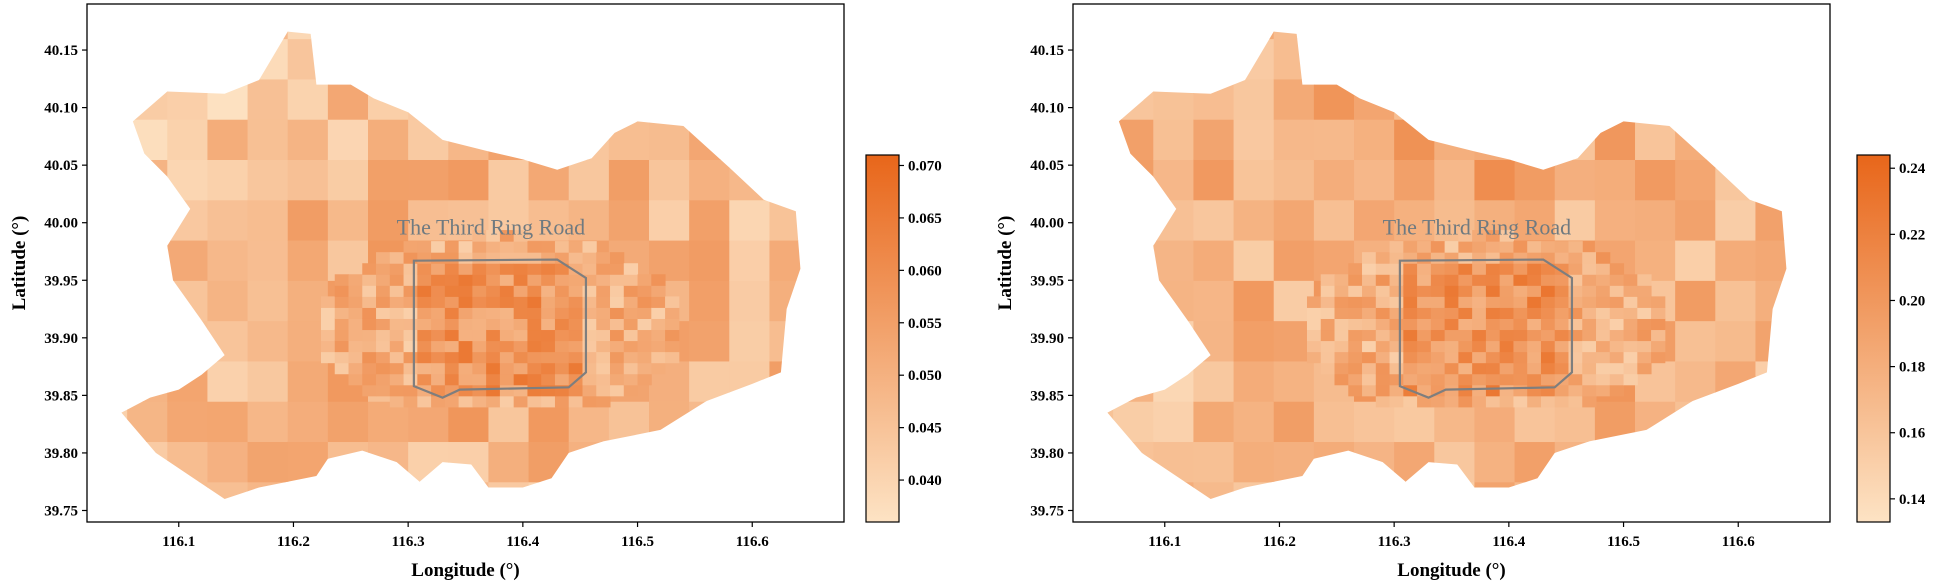 Image resolution: width=1938 pixels, height=587 pixels. What do you see at coordinates (1912, 235) in the screenshot?
I see `colorbar-tick-label: 0.22` at bounding box center [1912, 235].